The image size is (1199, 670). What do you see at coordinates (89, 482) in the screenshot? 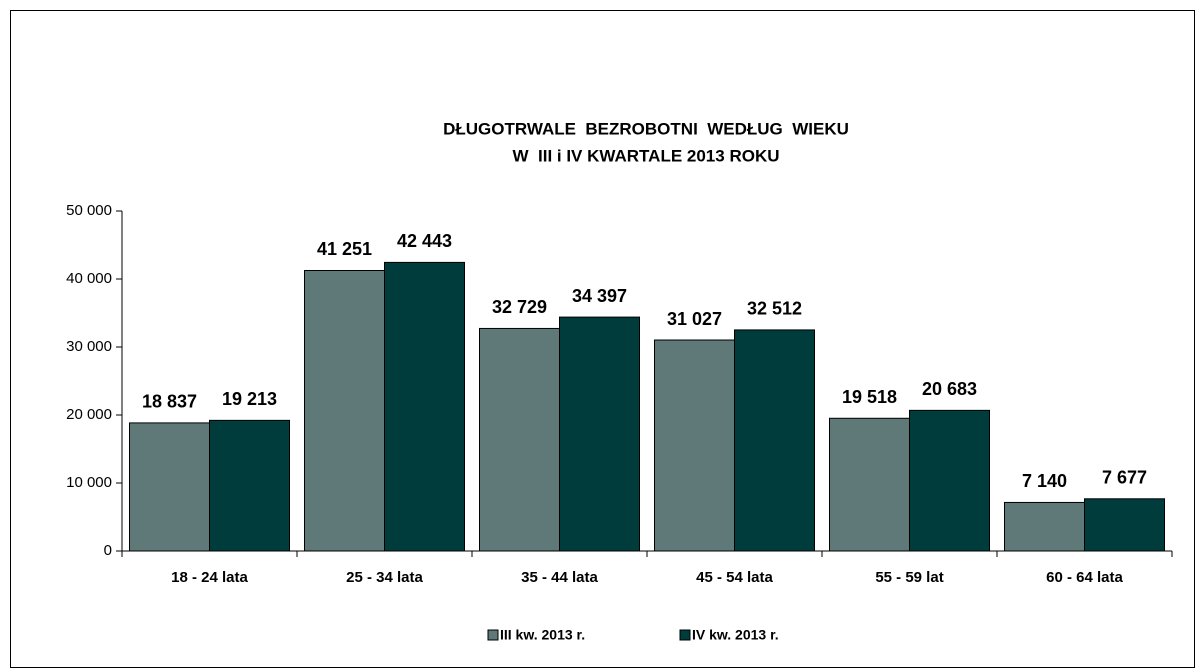
I see `y-tick-label: 10 000` at bounding box center [89, 482].